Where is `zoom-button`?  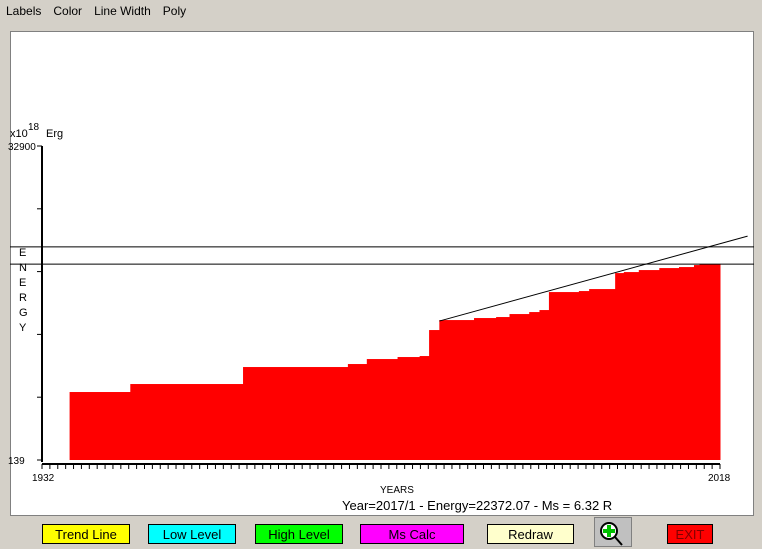 zoom-button is located at coordinates (613, 532).